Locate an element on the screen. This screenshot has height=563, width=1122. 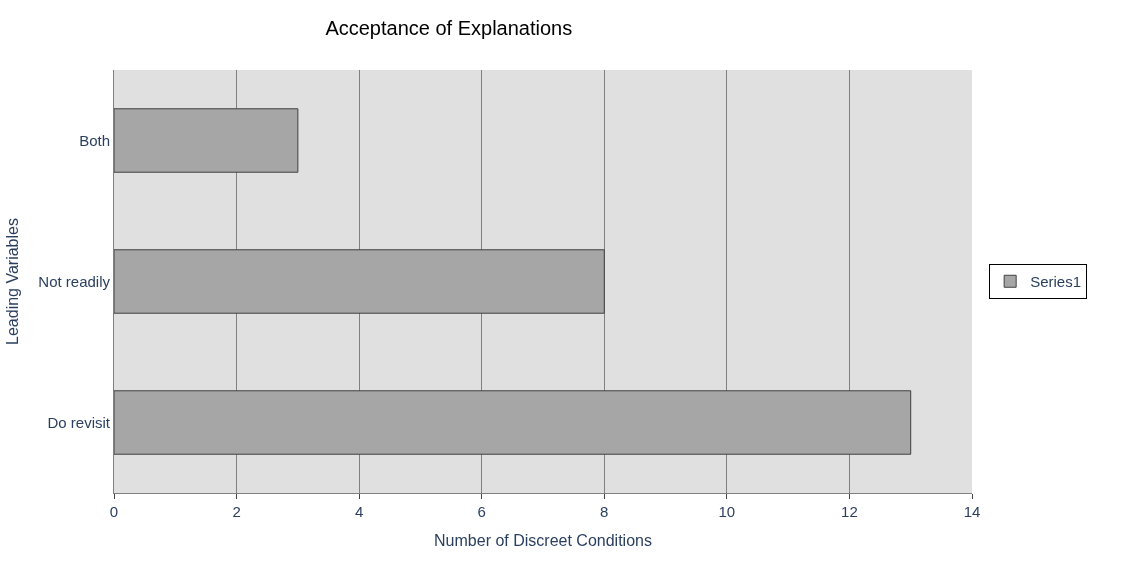
x-axis-title: Number of Discreet Conditions is located at coordinates (543, 540).